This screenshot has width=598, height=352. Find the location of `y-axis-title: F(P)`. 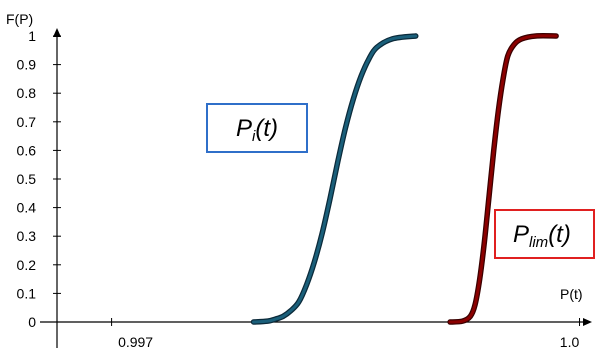

y-axis-title: F(P) is located at coordinates (19, 19).